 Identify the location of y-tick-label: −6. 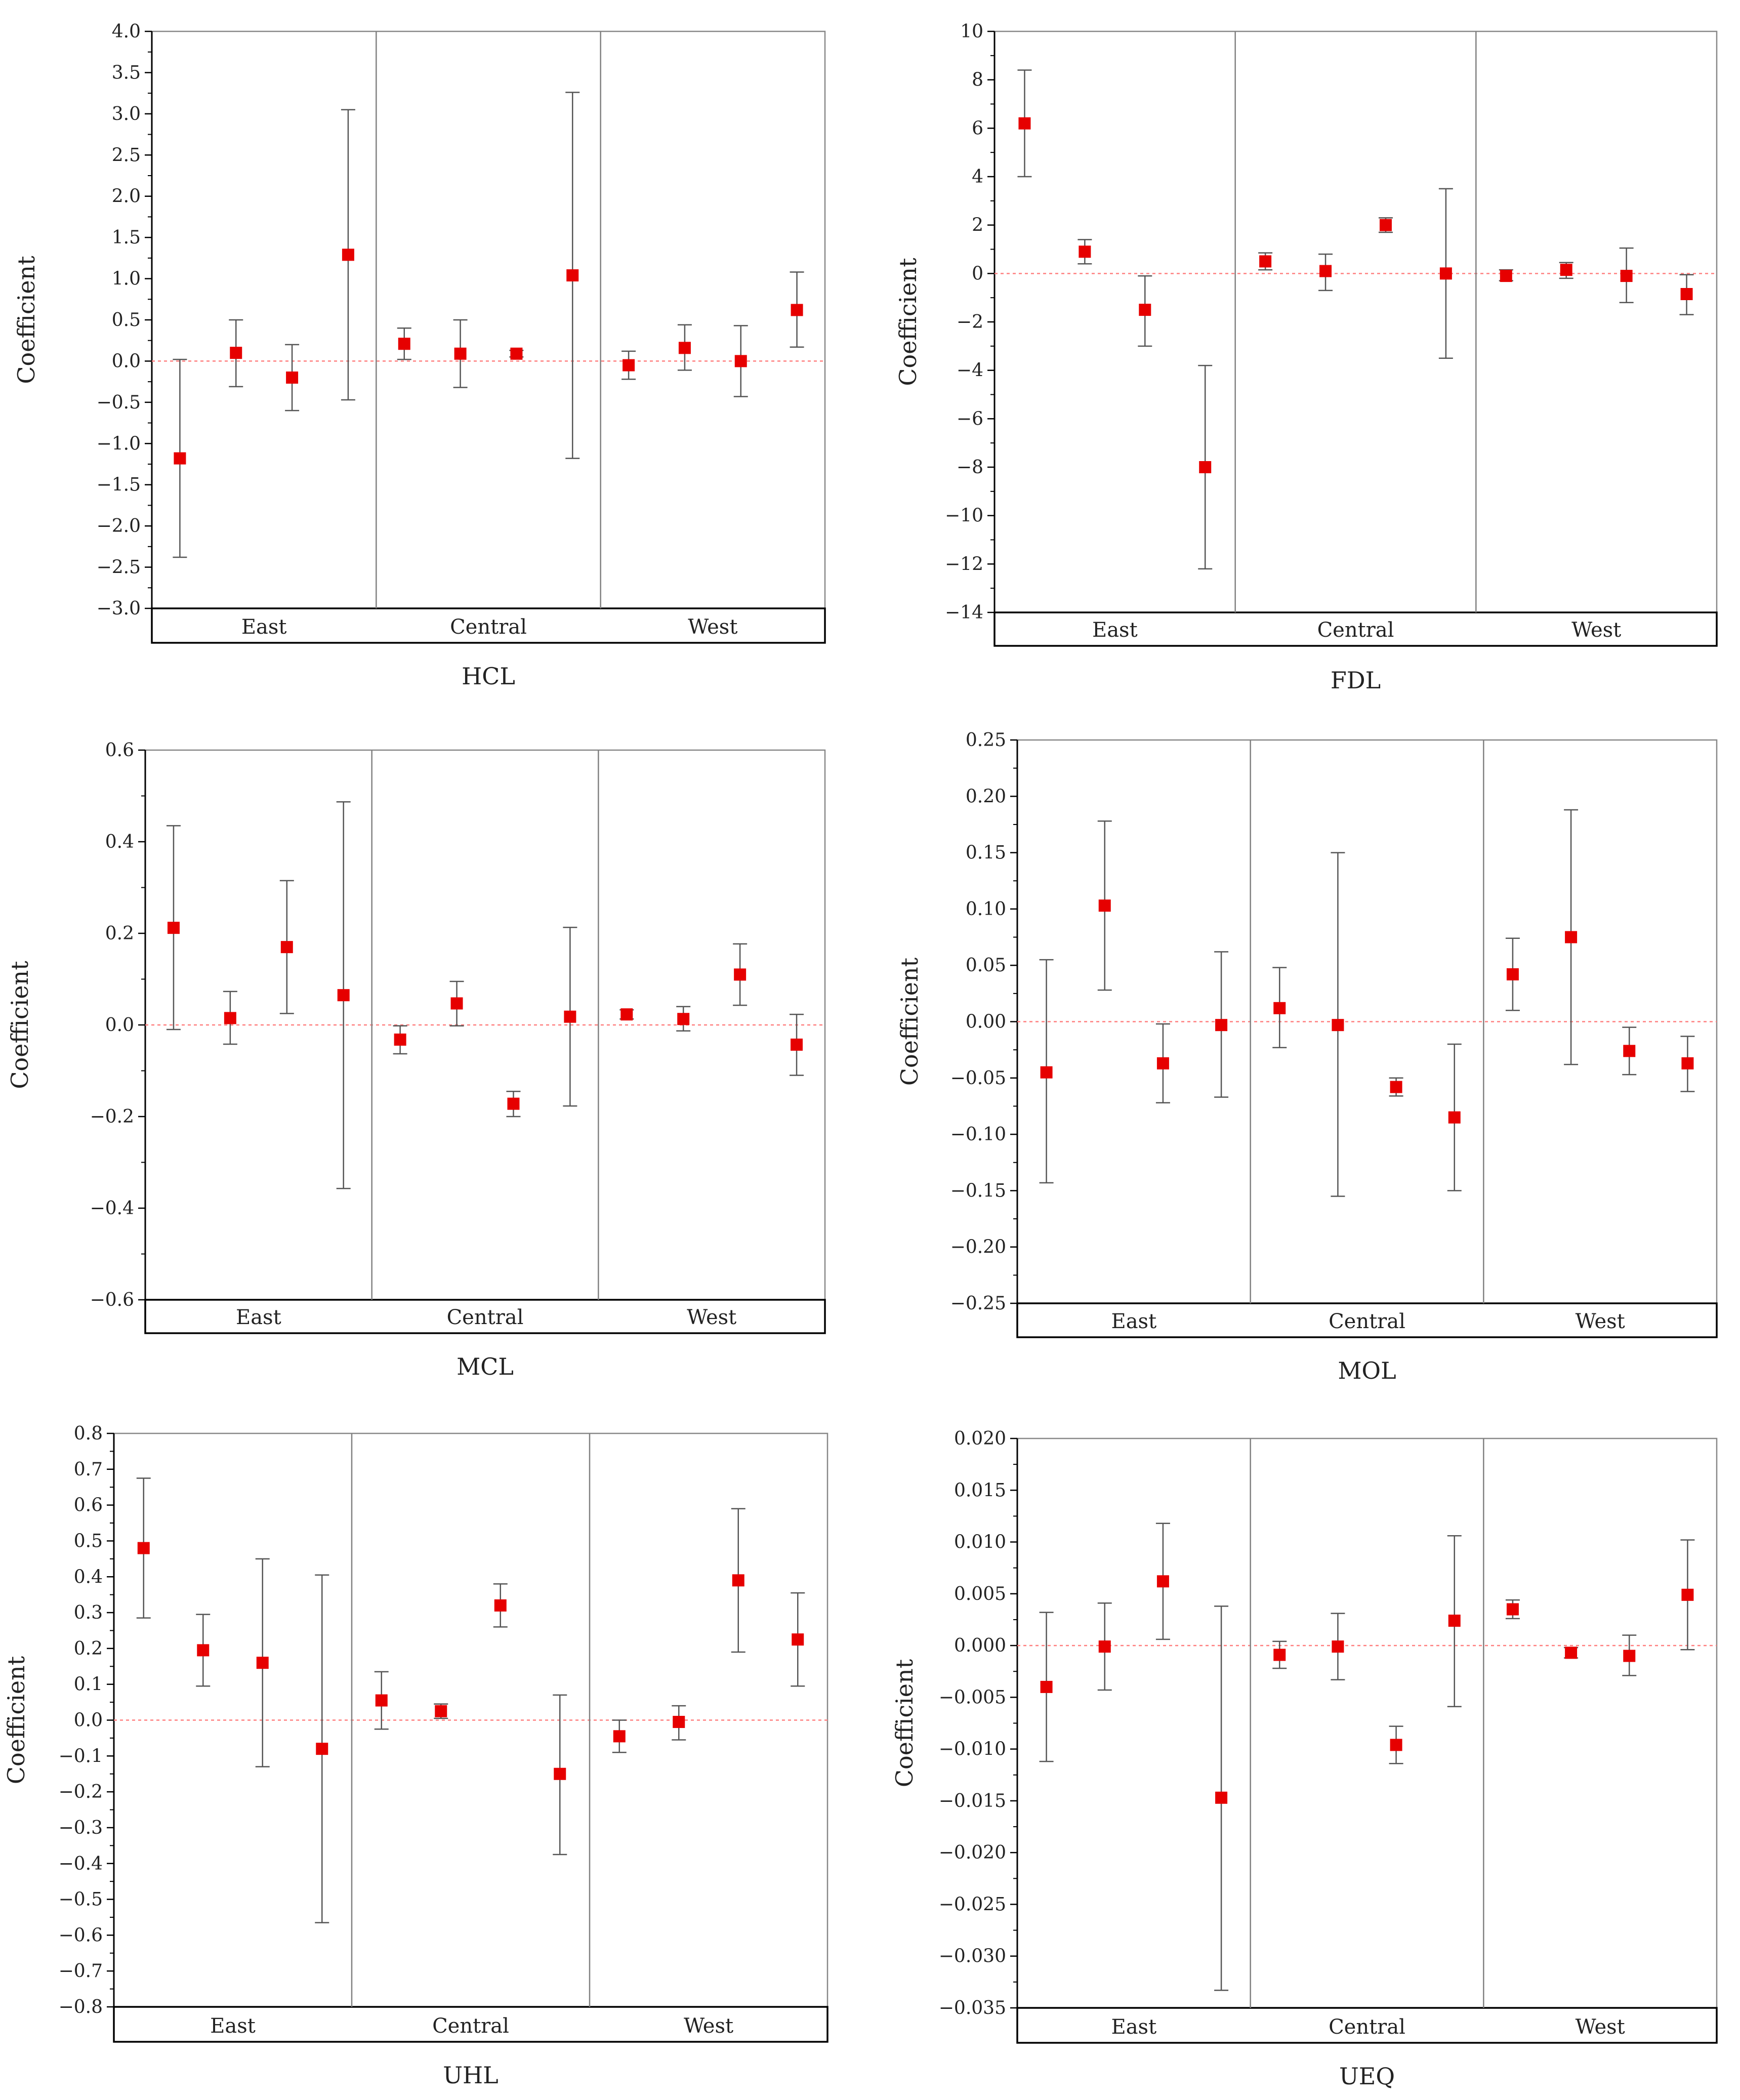
(970, 418).